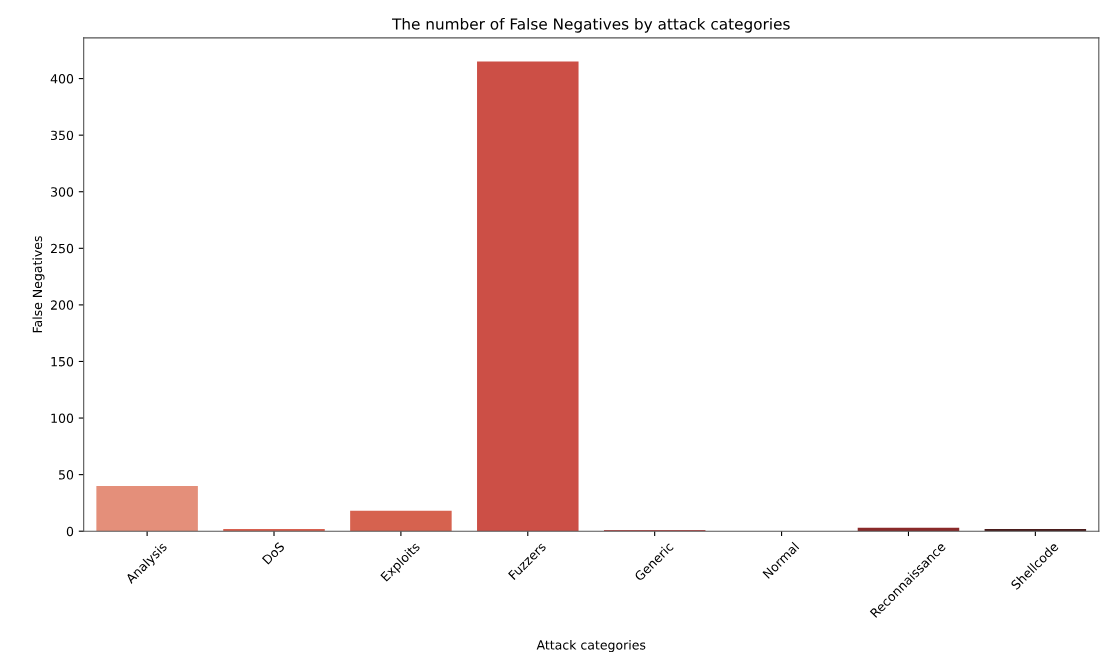  Describe the element at coordinates (62, 79) in the screenshot. I see `y-tick-label: 400` at that location.